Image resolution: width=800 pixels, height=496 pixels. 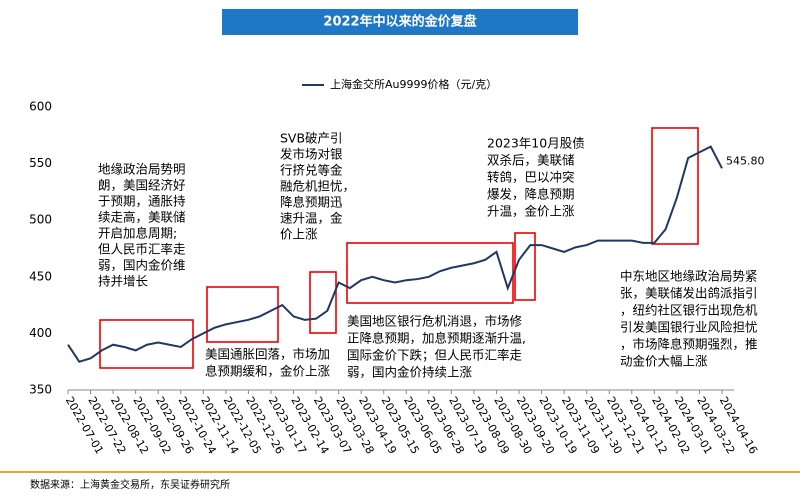 I want to click on value-label: 545.80, so click(x=745, y=160).